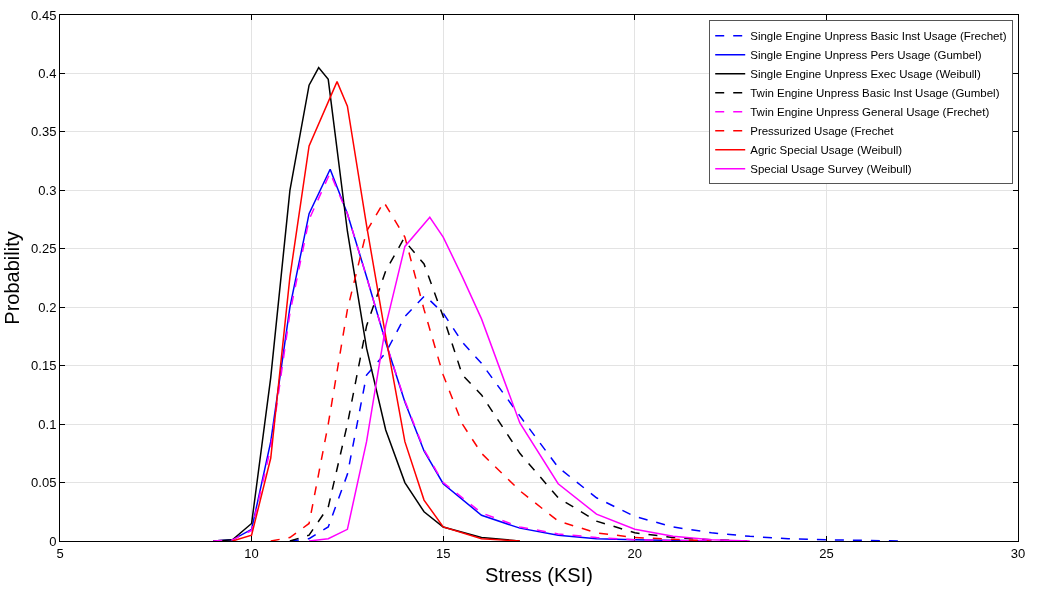 The image size is (1040, 591). Describe the element at coordinates (47, 73) in the screenshot. I see `y-tick-label: 0.4` at that location.